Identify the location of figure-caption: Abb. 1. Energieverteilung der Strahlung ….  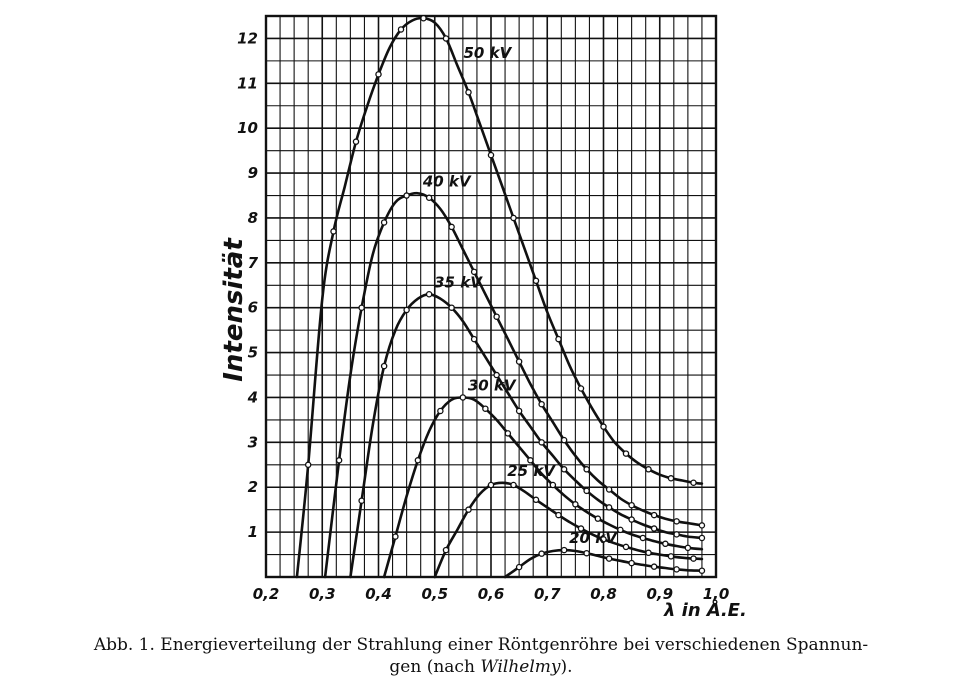
(481, 656).